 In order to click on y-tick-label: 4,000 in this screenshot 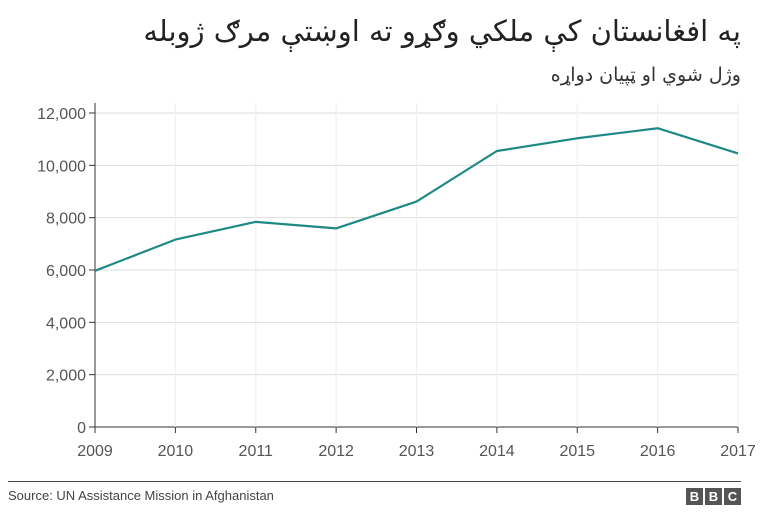, I will do `click(66, 323)`.